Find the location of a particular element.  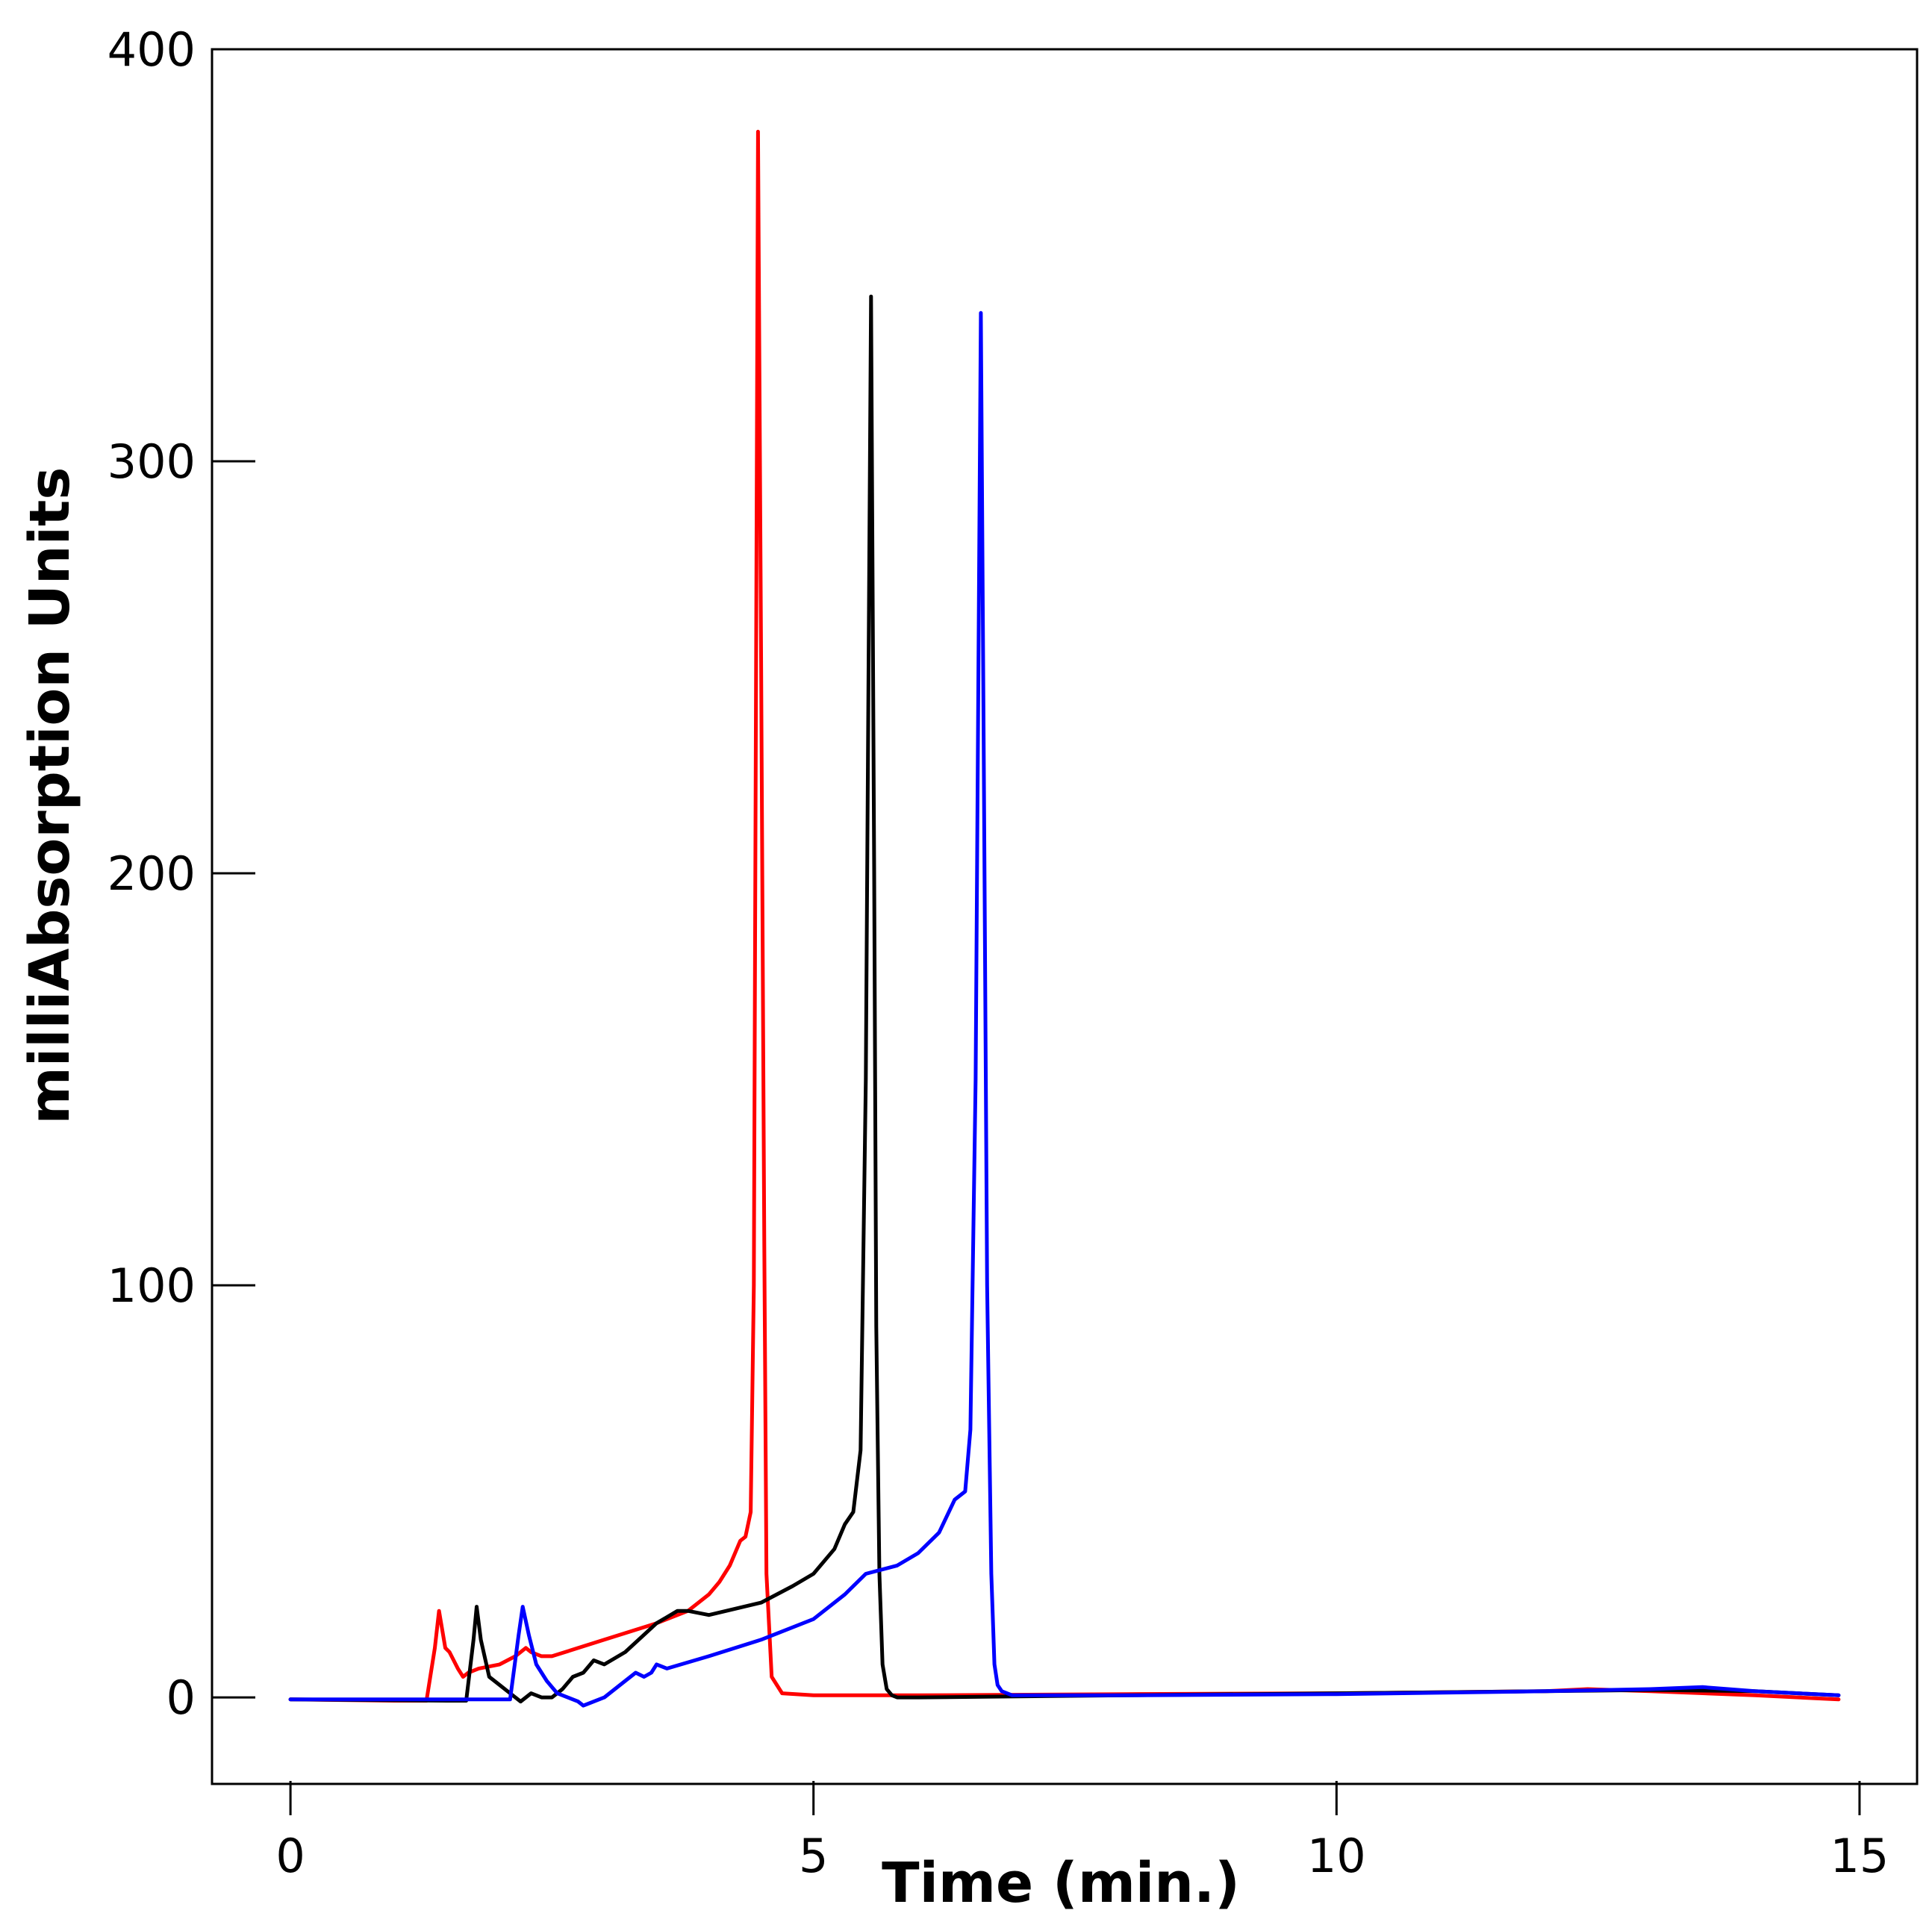

x-tick-label: 15 is located at coordinates (1860, 1856).